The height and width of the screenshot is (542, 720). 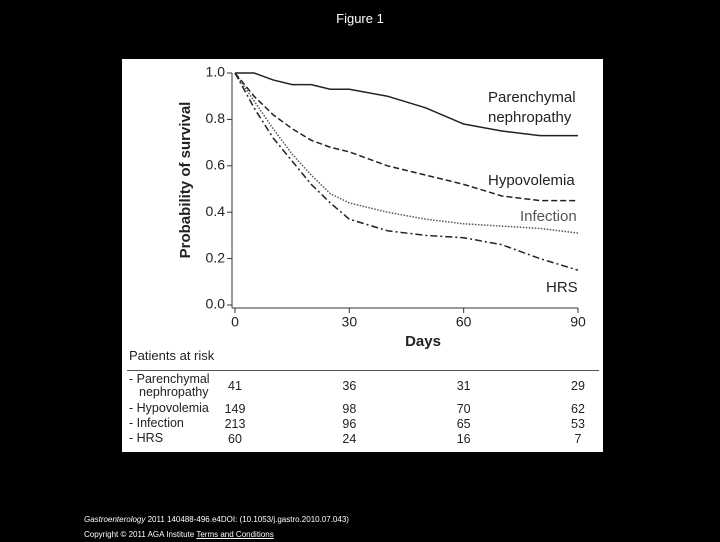 What do you see at coordinates (532, 107) in the screenshot?
I see `series-label: Parenchymal nephropathy` at bounding box center [532, 107].